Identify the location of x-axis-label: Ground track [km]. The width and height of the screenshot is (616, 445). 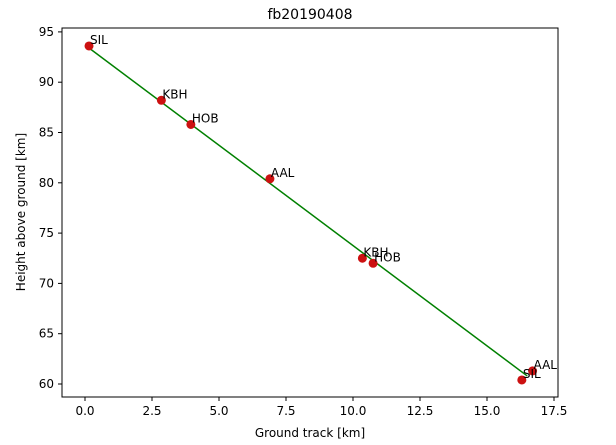
(310, 433).